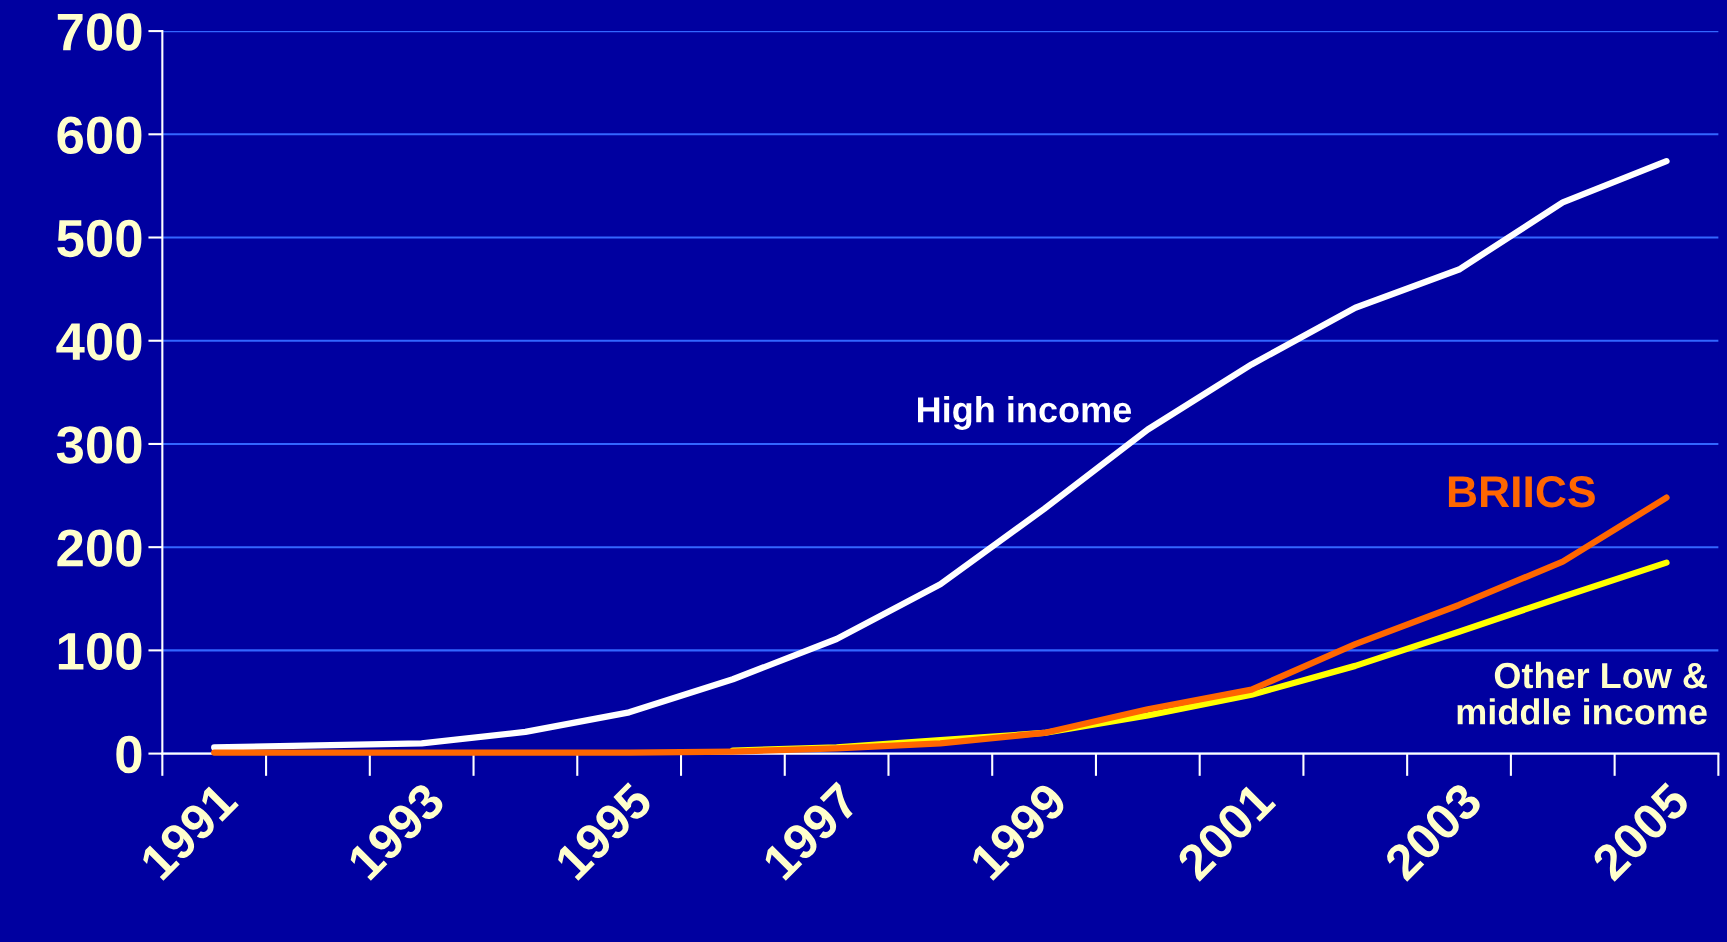  I want to click on y-tick-label: 400, so click(99, 342).